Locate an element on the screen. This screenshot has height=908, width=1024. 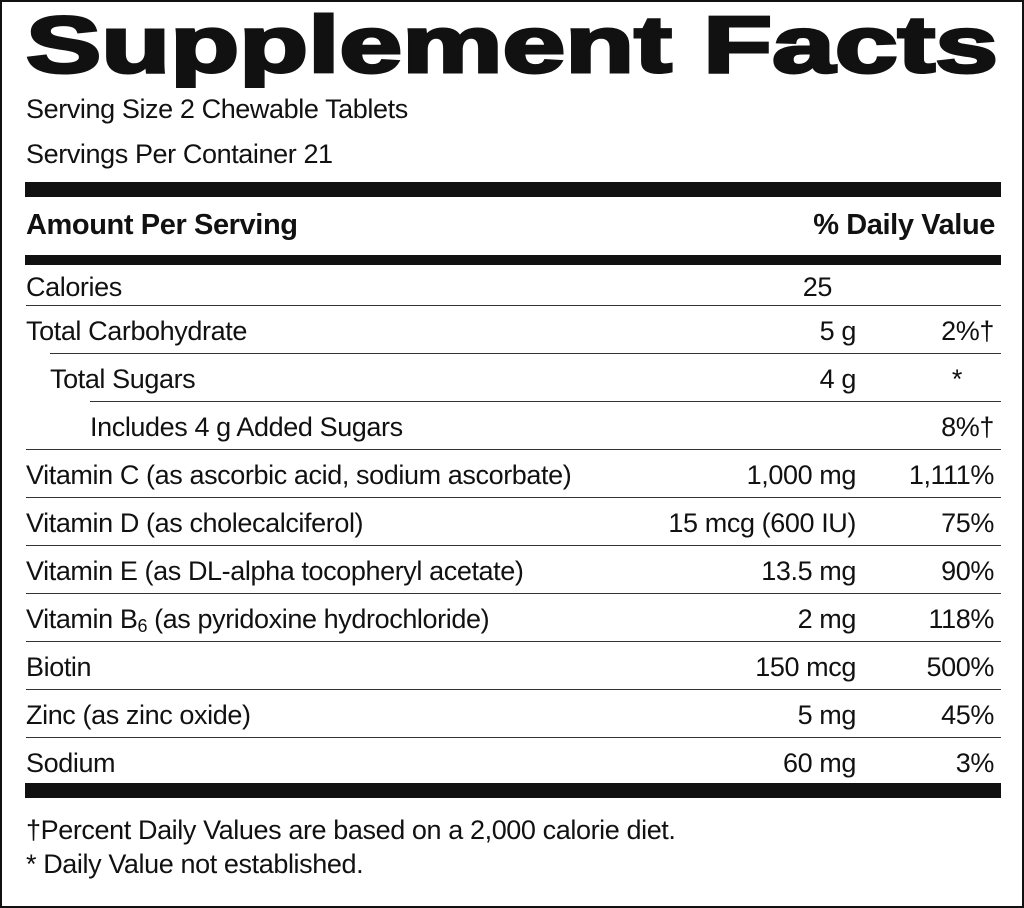
daily-value: 75% is located at coordinates (967, 523).